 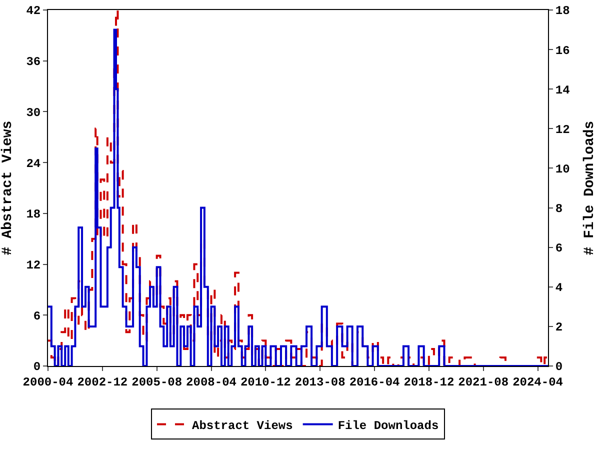 What do you see at coordinates (590, 188) in the screenshot?
I see `y2-axis-title: # File Downloads` at bounding box center [590, 188].